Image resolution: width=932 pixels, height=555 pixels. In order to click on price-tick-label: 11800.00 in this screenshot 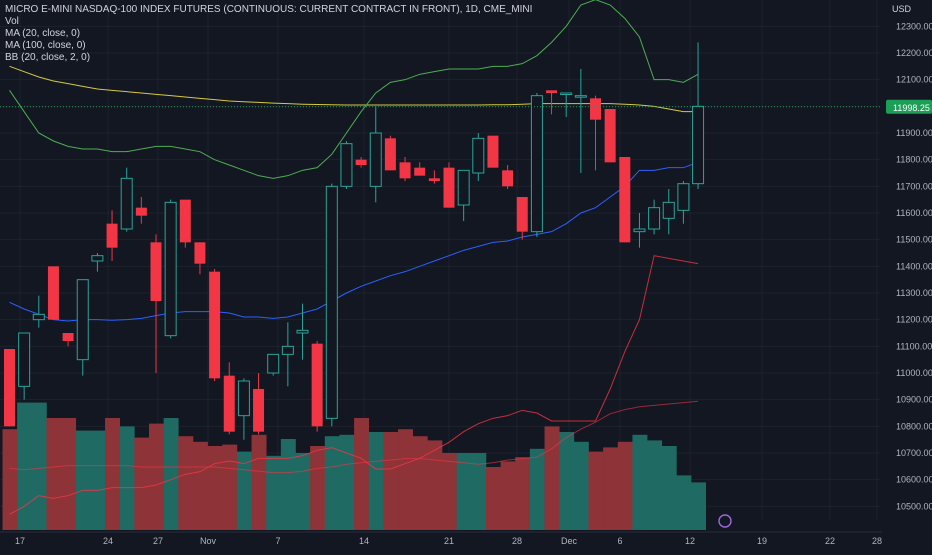, I will do `click(914, 160)`.